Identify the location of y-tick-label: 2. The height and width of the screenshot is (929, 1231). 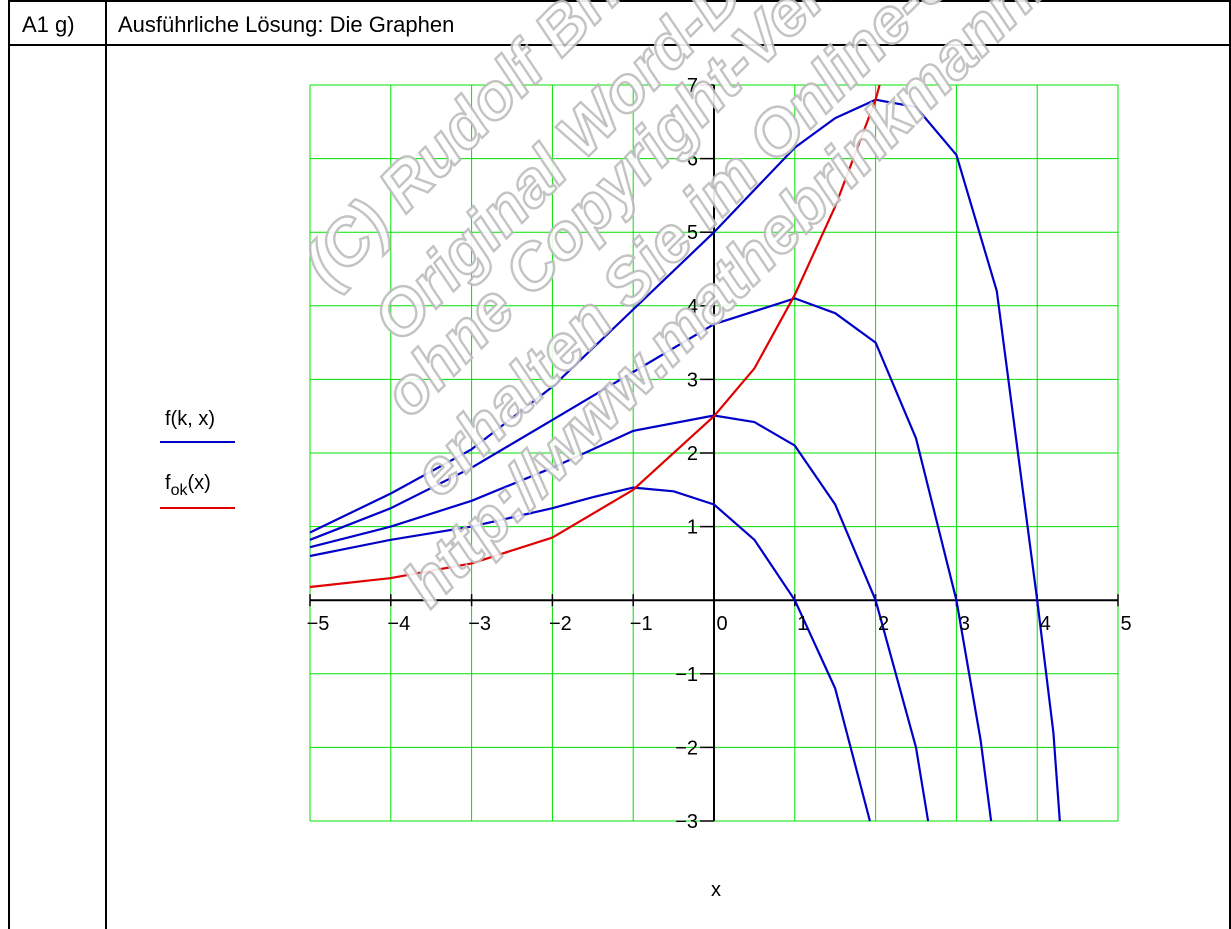
(692, 454).